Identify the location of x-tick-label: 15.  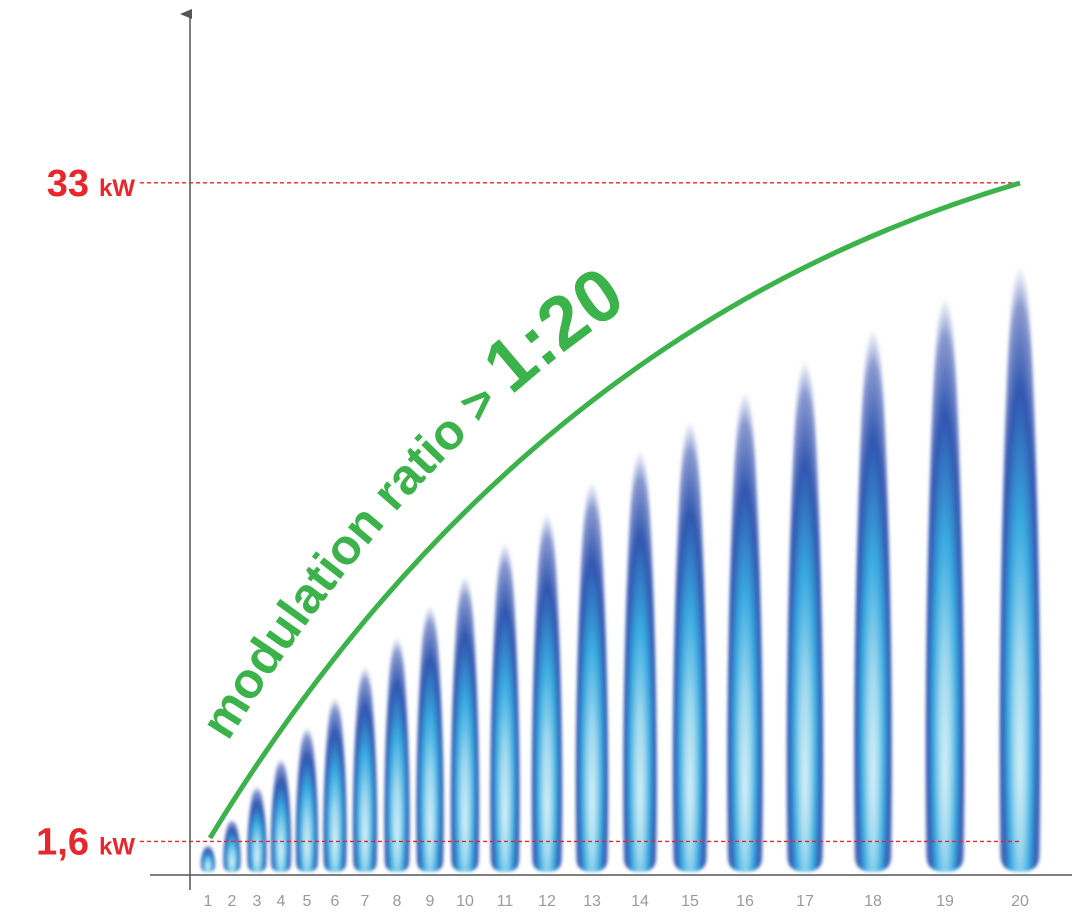
(690, 901).